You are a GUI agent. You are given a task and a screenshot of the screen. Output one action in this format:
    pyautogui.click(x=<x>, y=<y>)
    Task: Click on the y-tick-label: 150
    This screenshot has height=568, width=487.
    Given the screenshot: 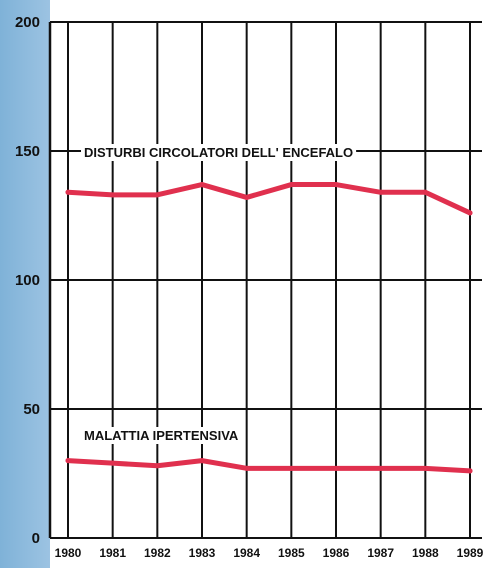 What is the action you would take?
    pyautogui.click(x=27, y=151)
    